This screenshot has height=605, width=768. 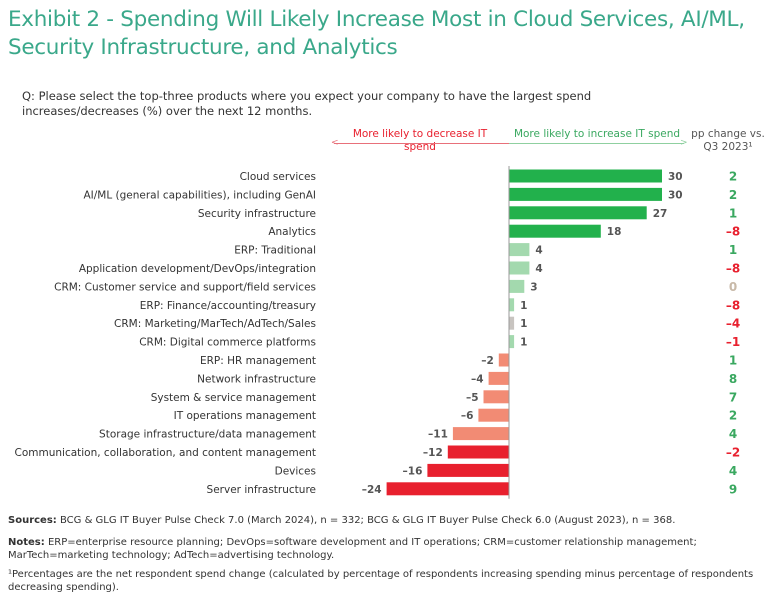 What do you see at coordinates (733, 342) in the screenshot?
I see `pp-change-value: –1` at bounding box center [733, 342].